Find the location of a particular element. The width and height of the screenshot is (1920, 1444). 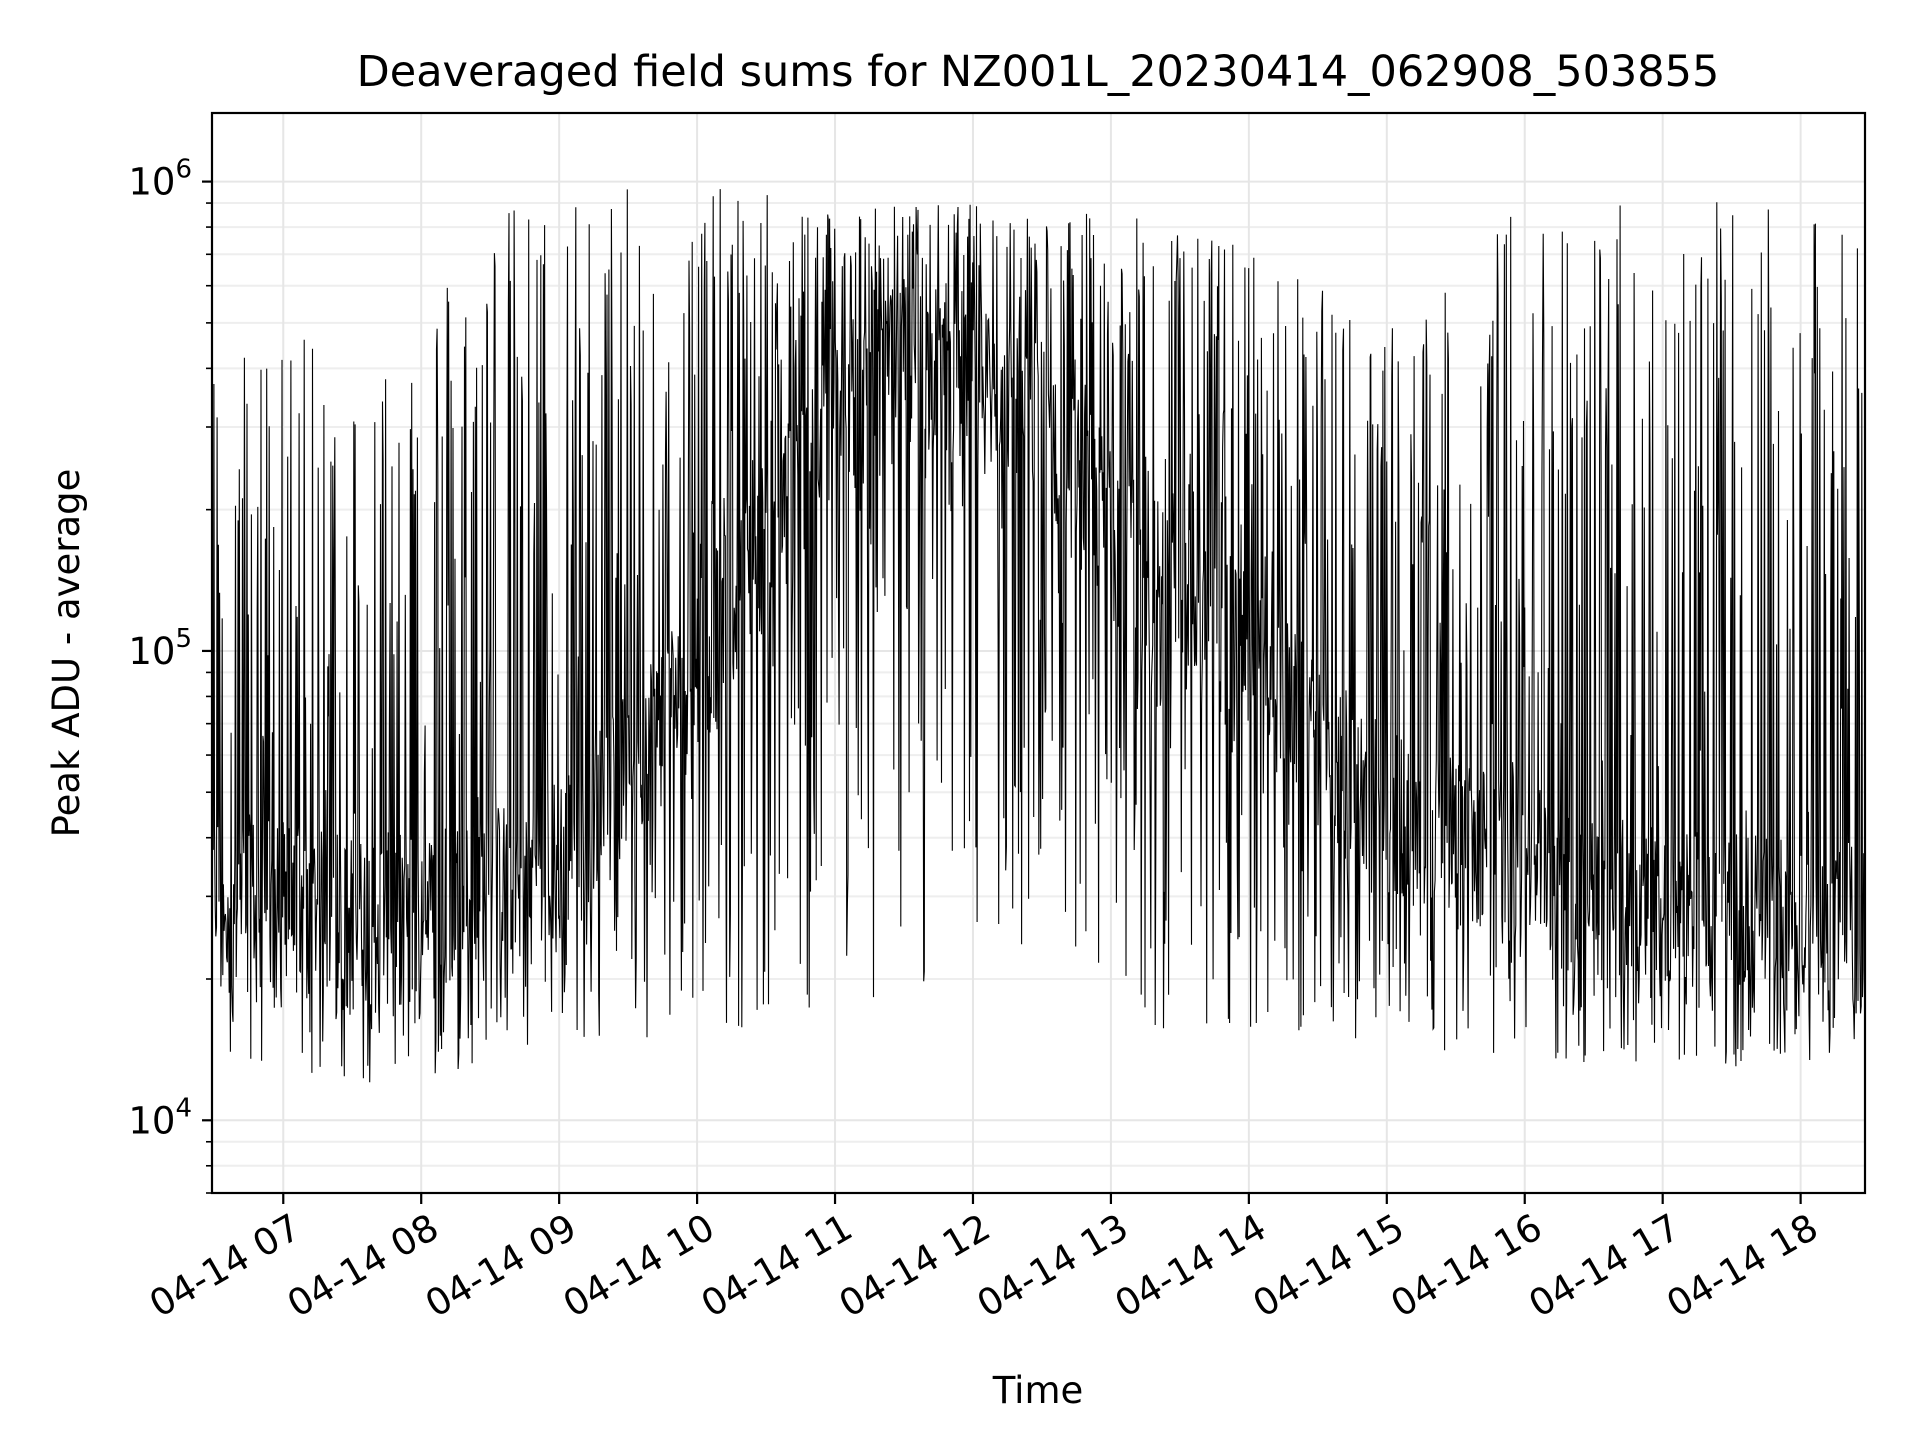

y-tick-exponent: 4 is located at coordinates (183, 1108).